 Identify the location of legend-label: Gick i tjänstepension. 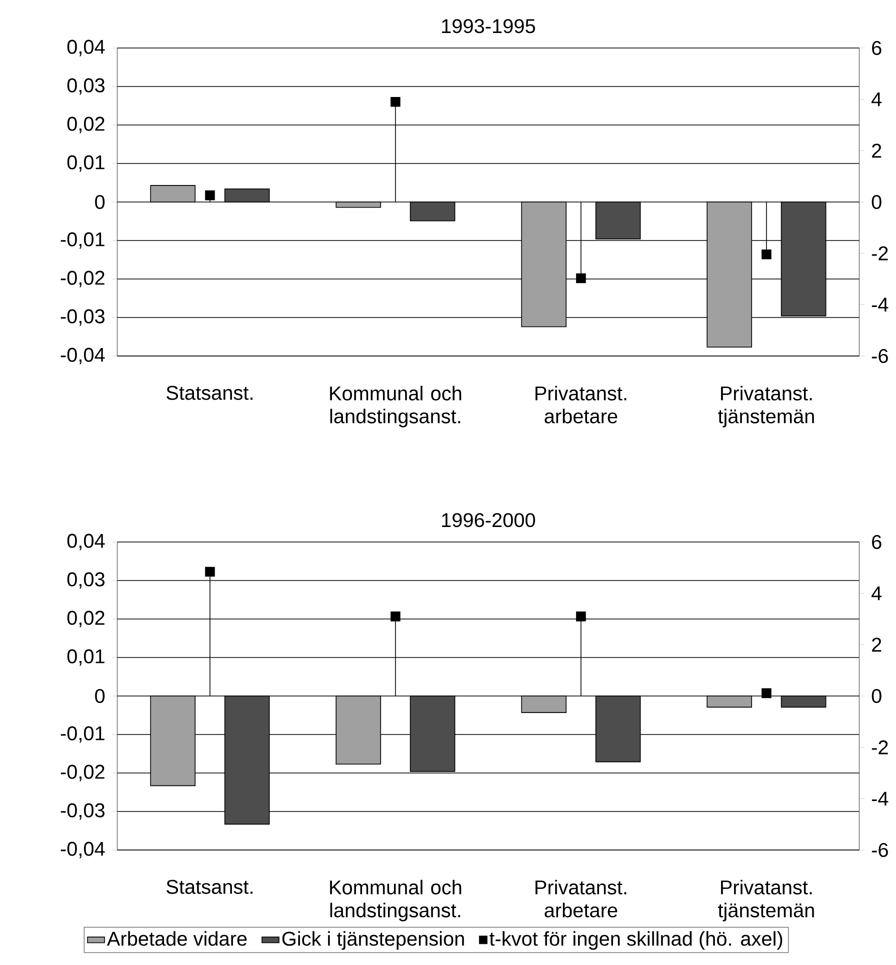
(373, 940).